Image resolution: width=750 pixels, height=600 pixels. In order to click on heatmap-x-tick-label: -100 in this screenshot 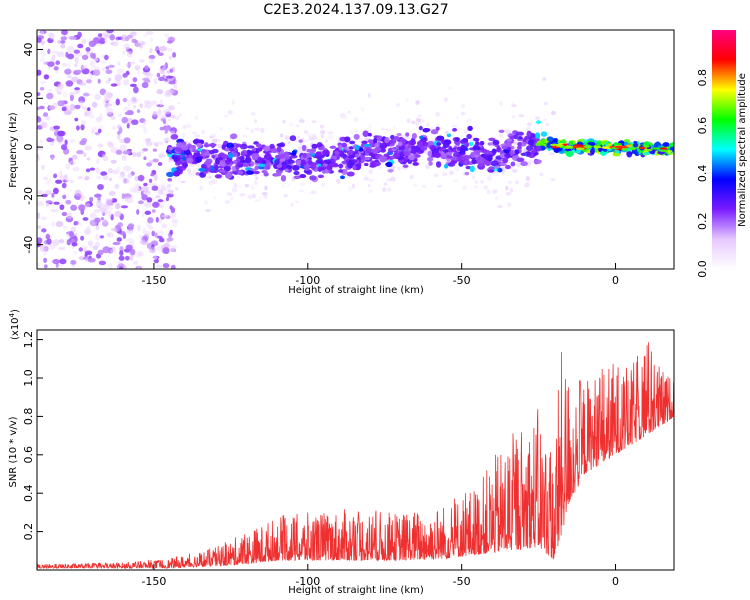, I will do `click(307, 280)`.